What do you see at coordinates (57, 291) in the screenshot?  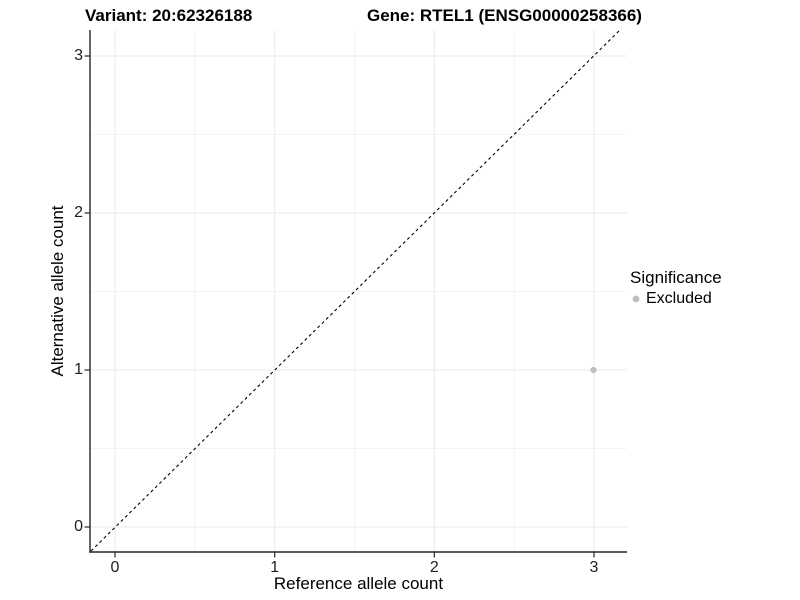 I see `y-axis-title: Alternative allele count` at bounding box center [57, 291].